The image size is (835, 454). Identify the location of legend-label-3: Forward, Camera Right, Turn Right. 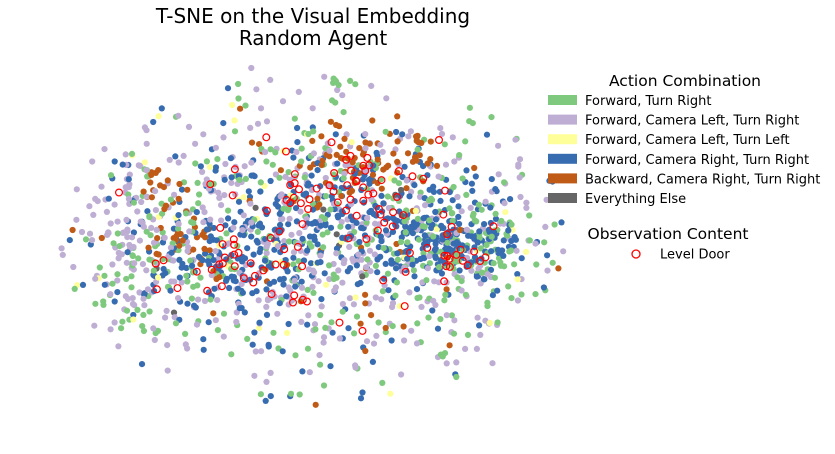
(697, 160).